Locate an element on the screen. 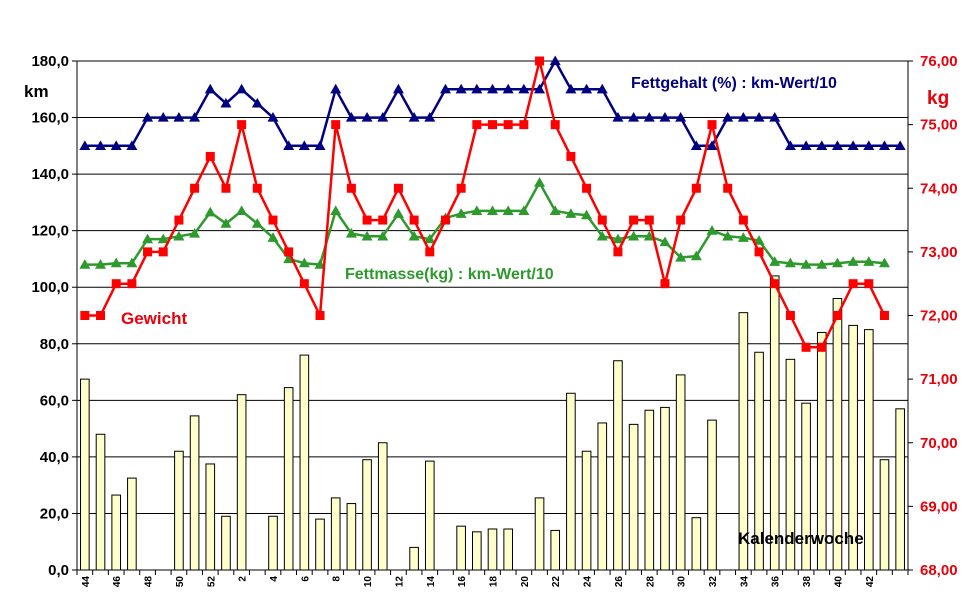 This screenshot has height=600, width=977. left-tick-label: 0,0 is located at coordinates (58, 570).